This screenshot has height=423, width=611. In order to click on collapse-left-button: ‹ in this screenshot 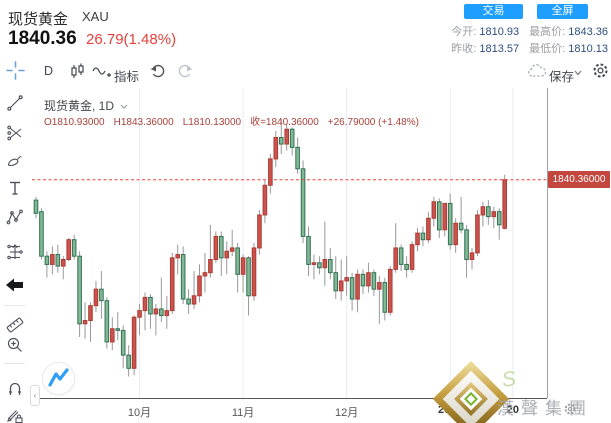, I will do `click(35, 395)`.